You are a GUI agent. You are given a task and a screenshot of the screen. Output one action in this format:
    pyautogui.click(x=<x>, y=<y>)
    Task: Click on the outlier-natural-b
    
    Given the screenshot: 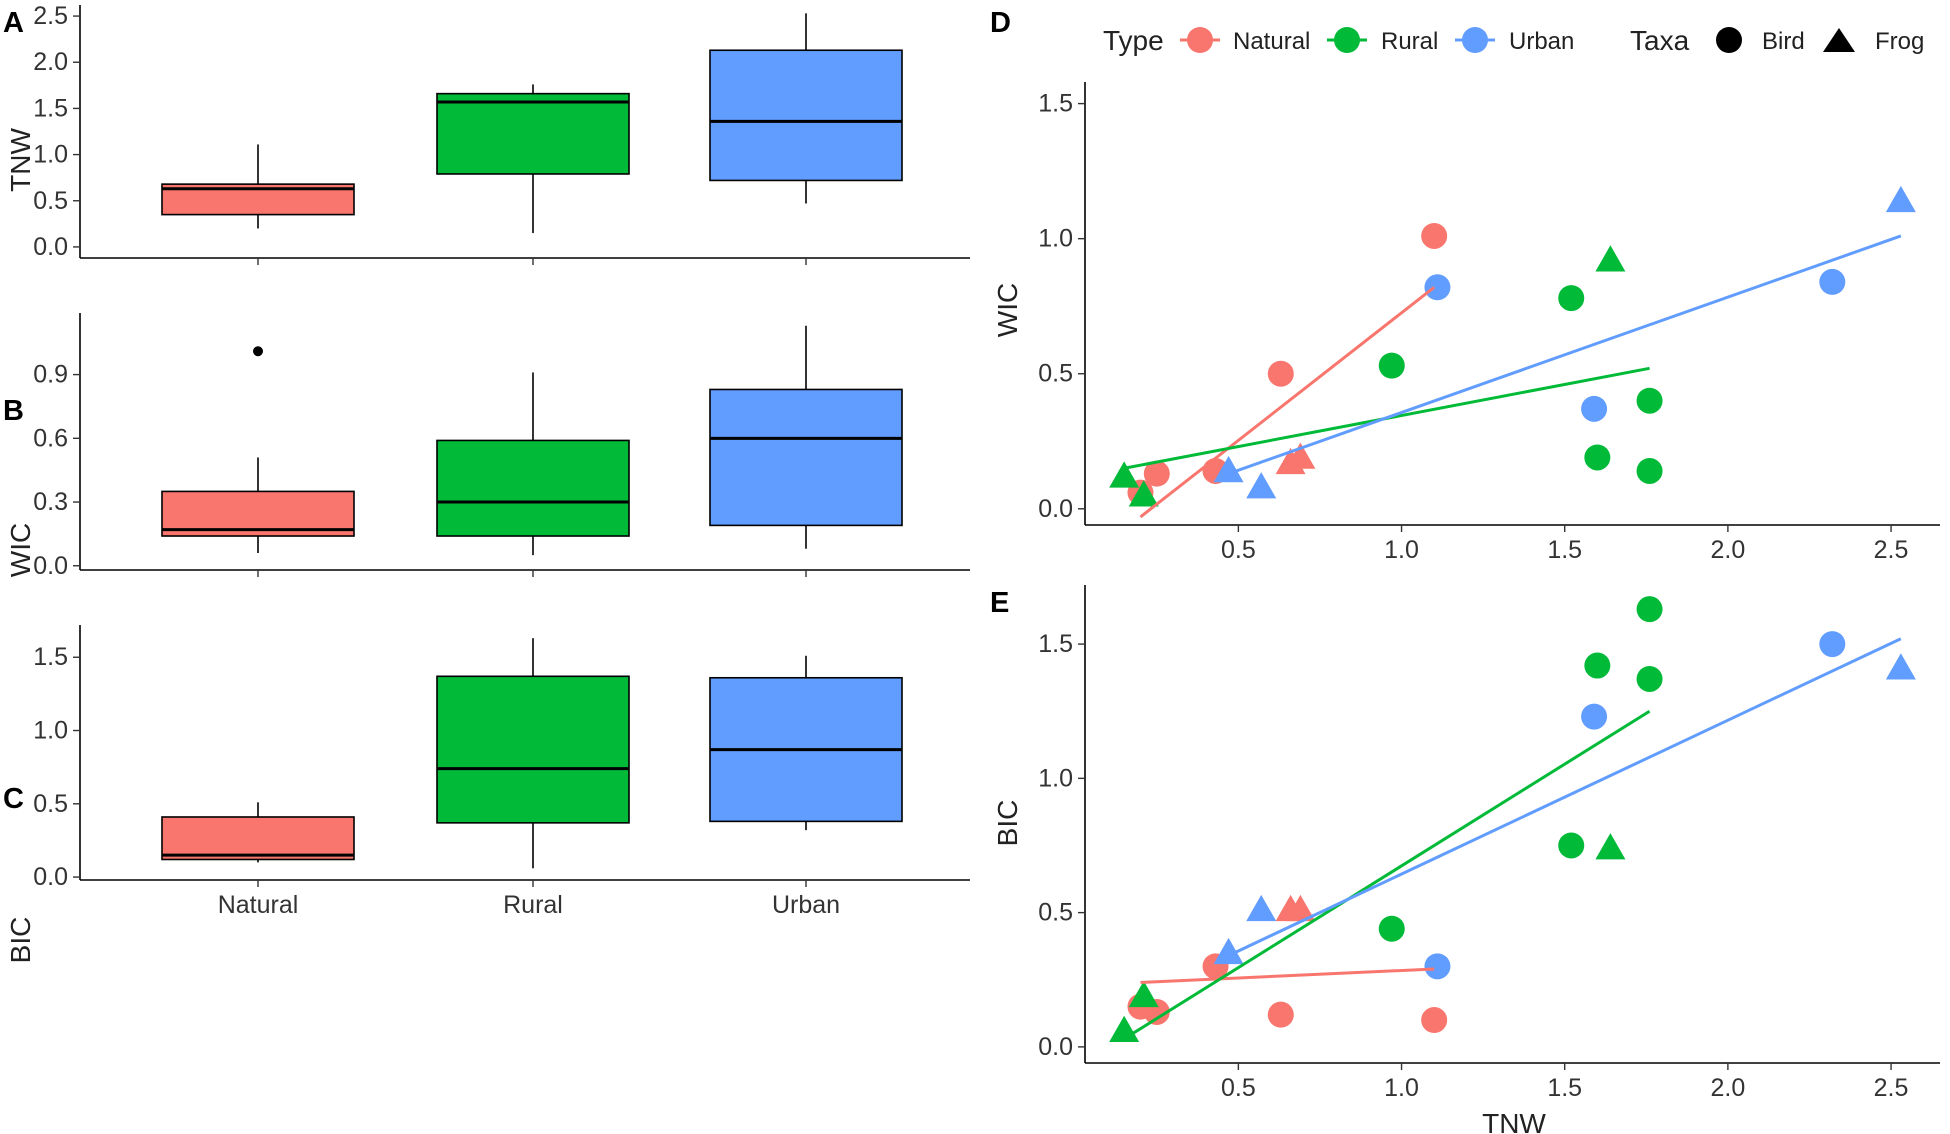 What is the action you would take?
    pyautogui.click(x=258, y=351)
    